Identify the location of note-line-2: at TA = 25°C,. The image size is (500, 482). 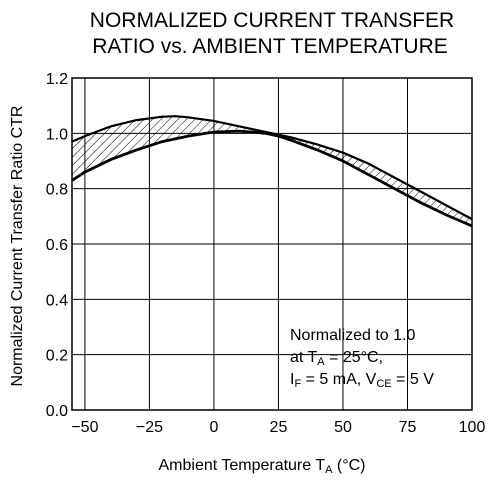
(336, 358).